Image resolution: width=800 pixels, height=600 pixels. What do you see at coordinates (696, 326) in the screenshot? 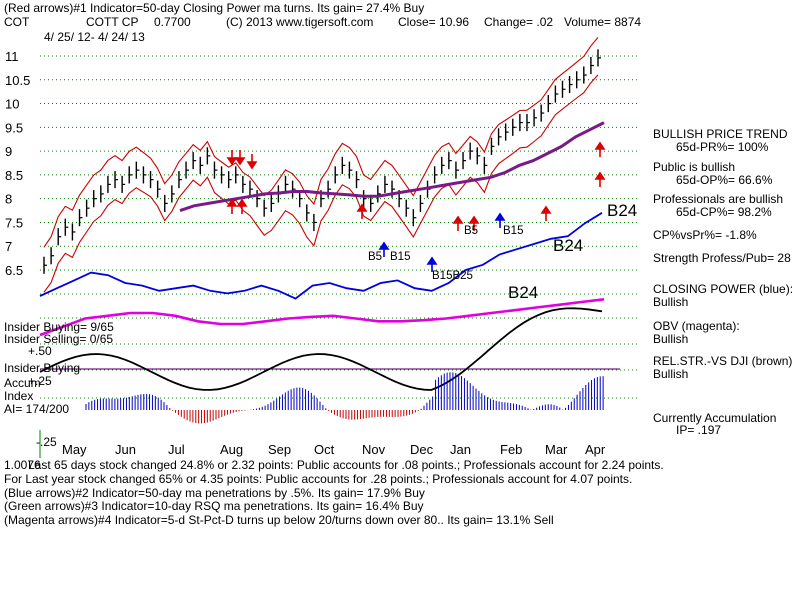
I see `obv-label: OBV (magenta):` at bounding box center [696, 326].